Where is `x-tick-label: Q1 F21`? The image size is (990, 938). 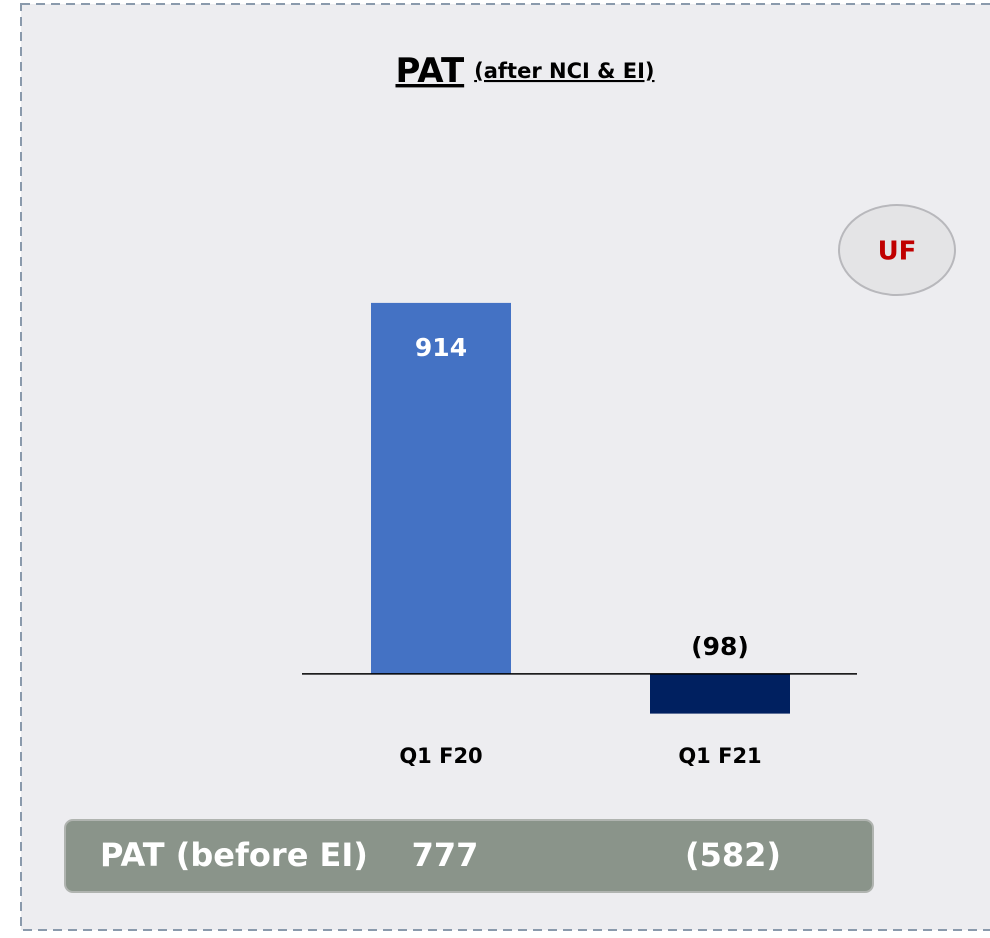
x-tick-label: Q1 F21 is located at coordinates (719, 756).